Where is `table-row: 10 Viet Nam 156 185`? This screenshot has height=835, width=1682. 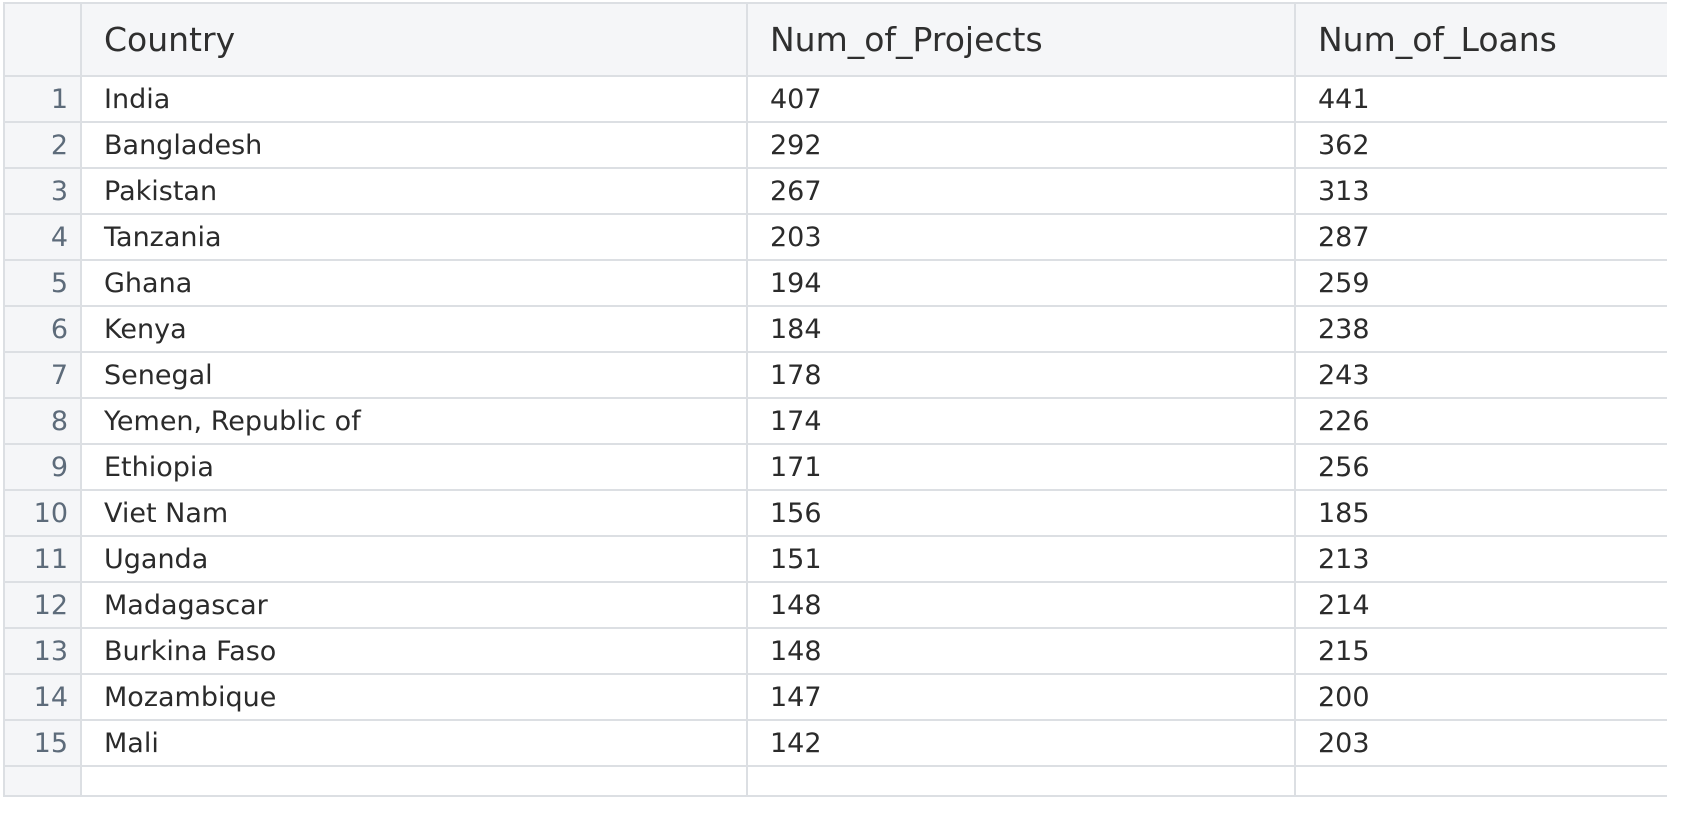 table-row: 10 Viet Nam 156 185 is located at coordinates (835, 513).